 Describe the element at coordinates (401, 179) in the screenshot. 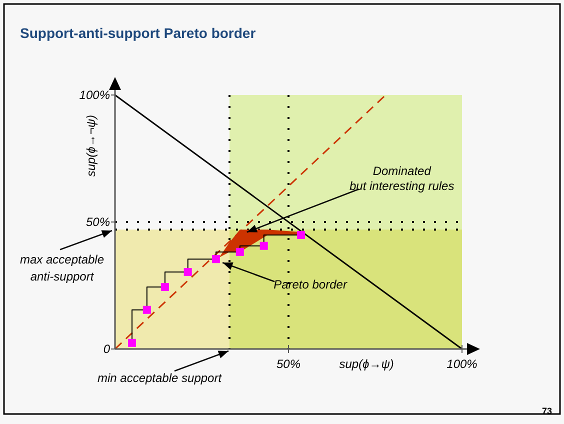

I see `annotation: Dominated but interesting rules` at that location.